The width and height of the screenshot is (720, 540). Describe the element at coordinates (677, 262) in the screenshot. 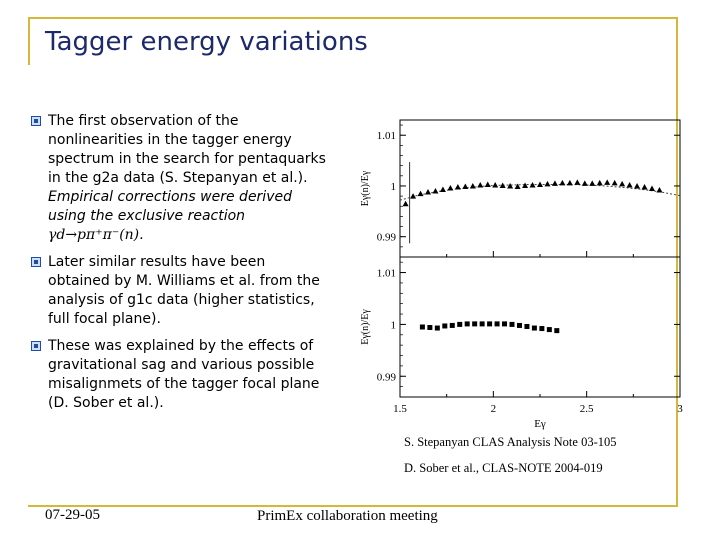

I see `frame-right-line` at that location.